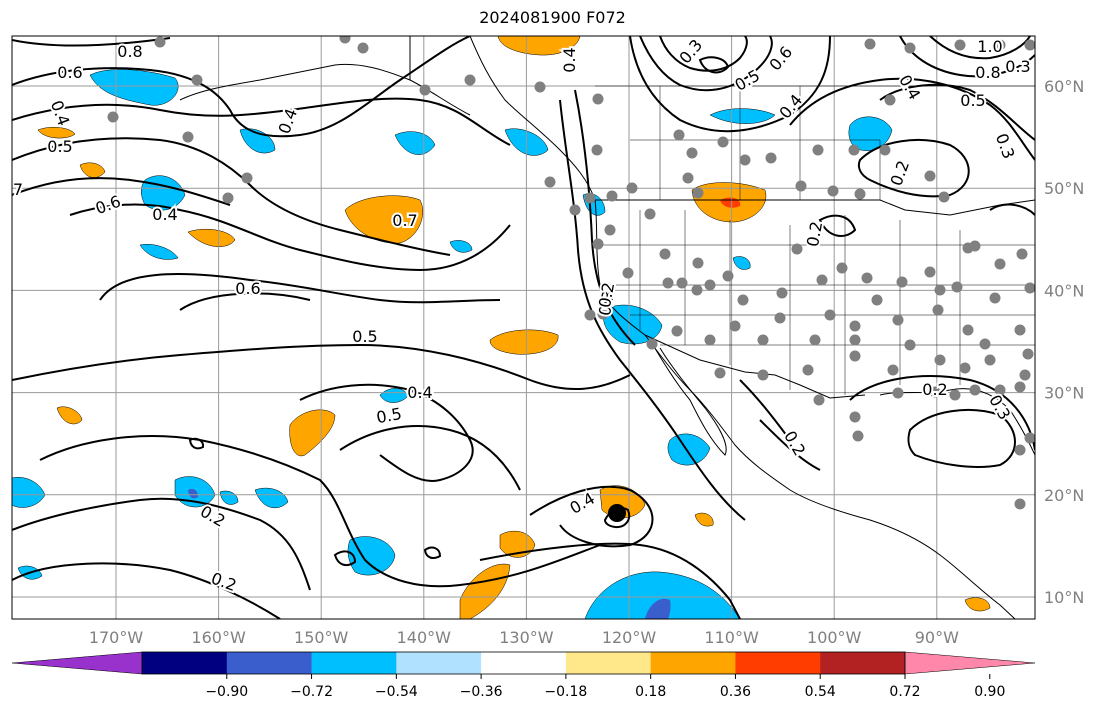 The height and width of the screenshot is (712, 1105). Describe the element at coordinates (731, 637) in the screenshot. I see `longitude-label: 110°W` at that location.